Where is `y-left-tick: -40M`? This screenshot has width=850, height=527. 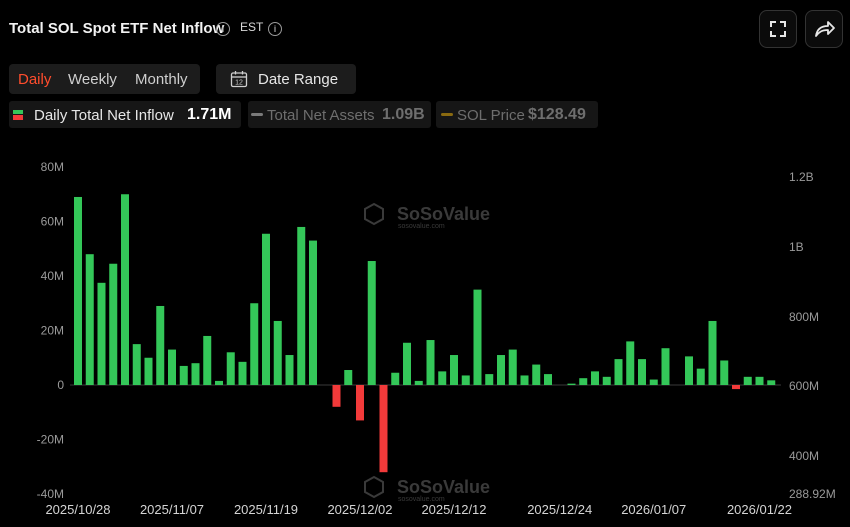
y-left-tick: -40M is located at coordinates (50, 494).